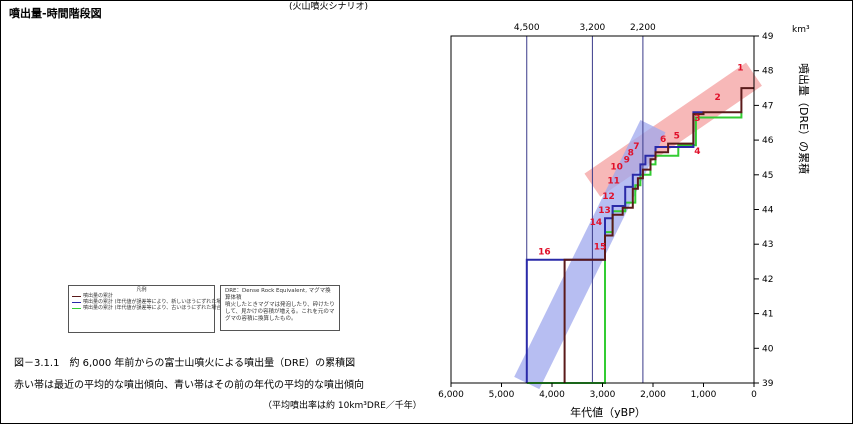 The width and height of the screenshot is (853, 425). I want to click on marker-label: 4,500, so click(527, 28).